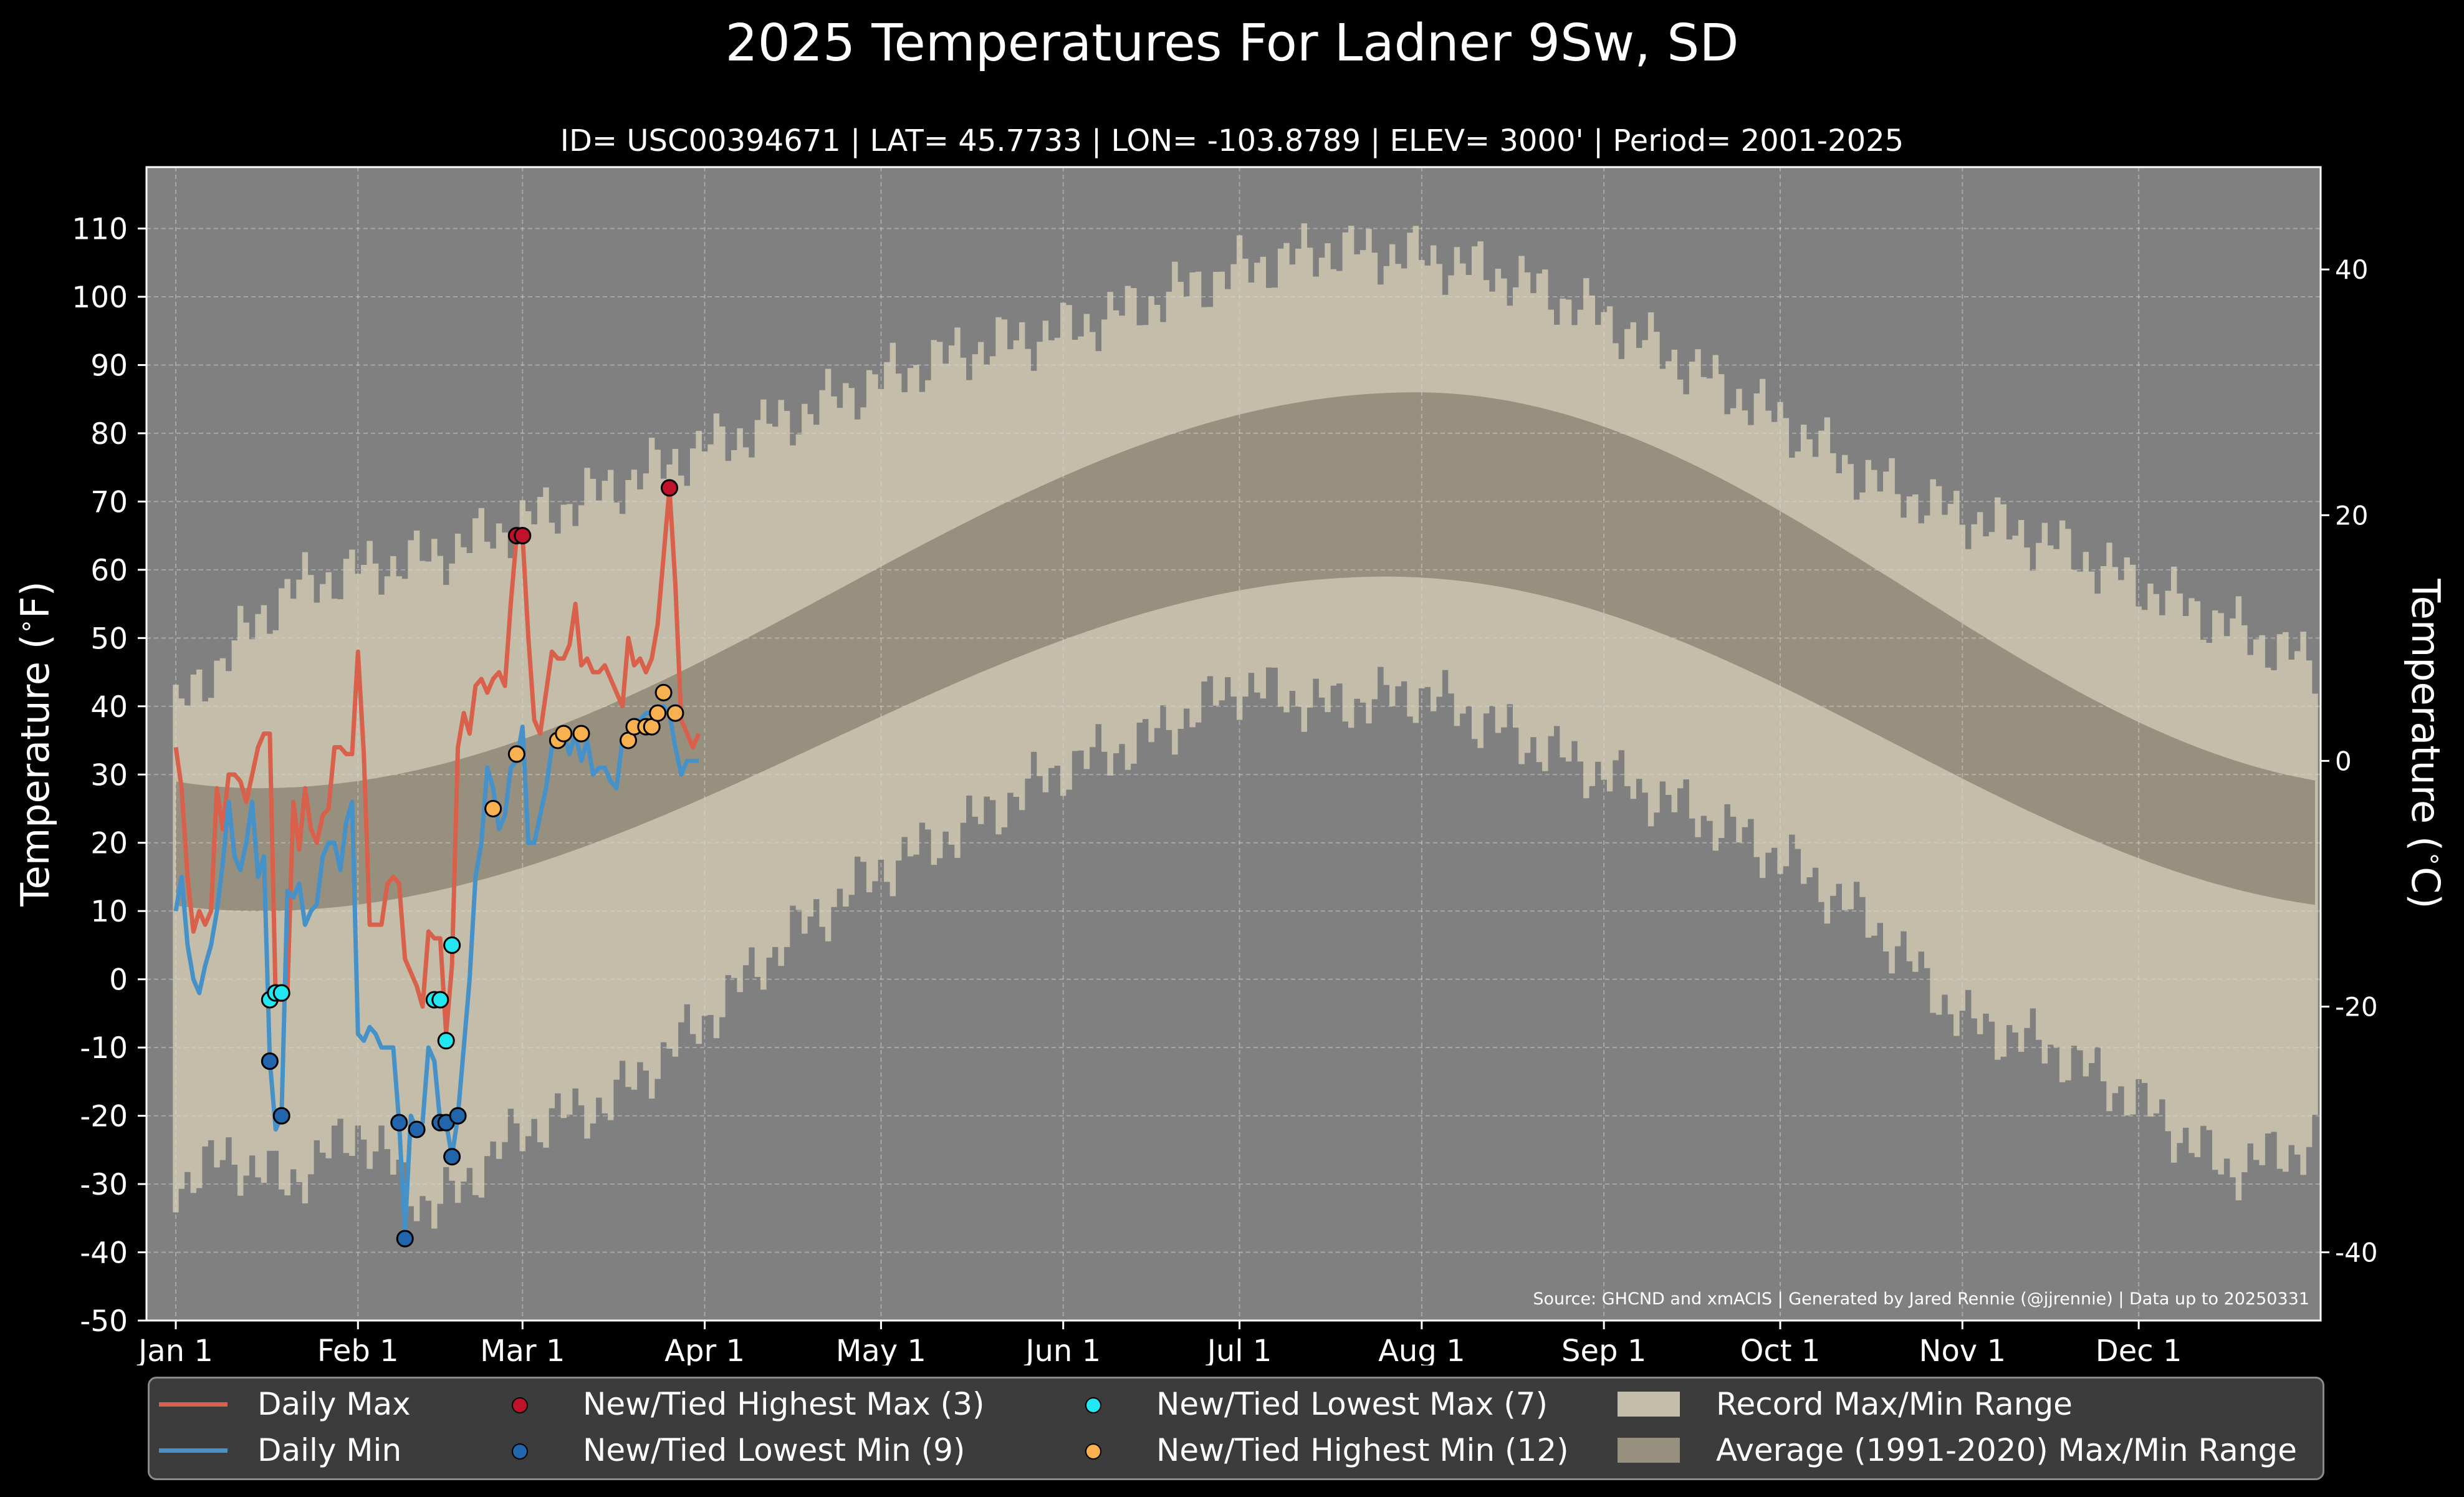 The height and width of the screenshot is (1497, 2464). I want to click on x-tick-label: Feb 1, so click(358, 1349).